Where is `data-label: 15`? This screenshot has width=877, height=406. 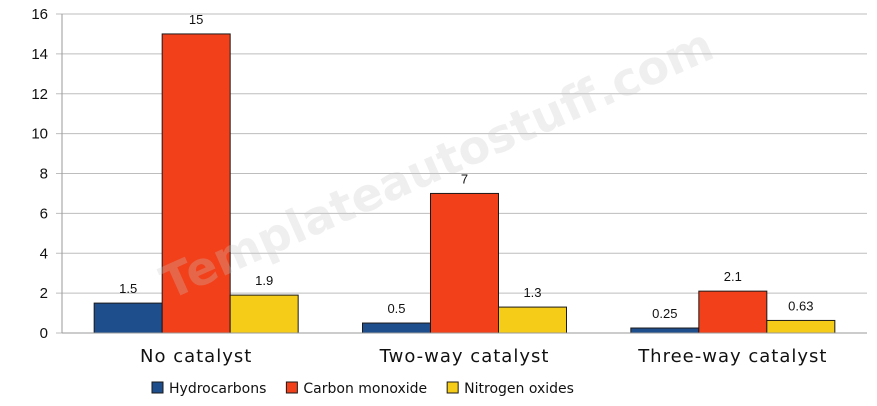
data-label: 15 is located at coordinates (196, 19).